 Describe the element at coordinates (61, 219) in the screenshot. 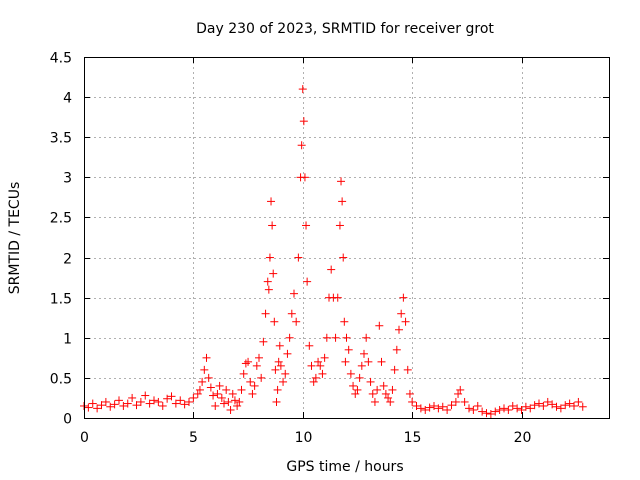

I see `y-tick-label: 2.5` at that location.